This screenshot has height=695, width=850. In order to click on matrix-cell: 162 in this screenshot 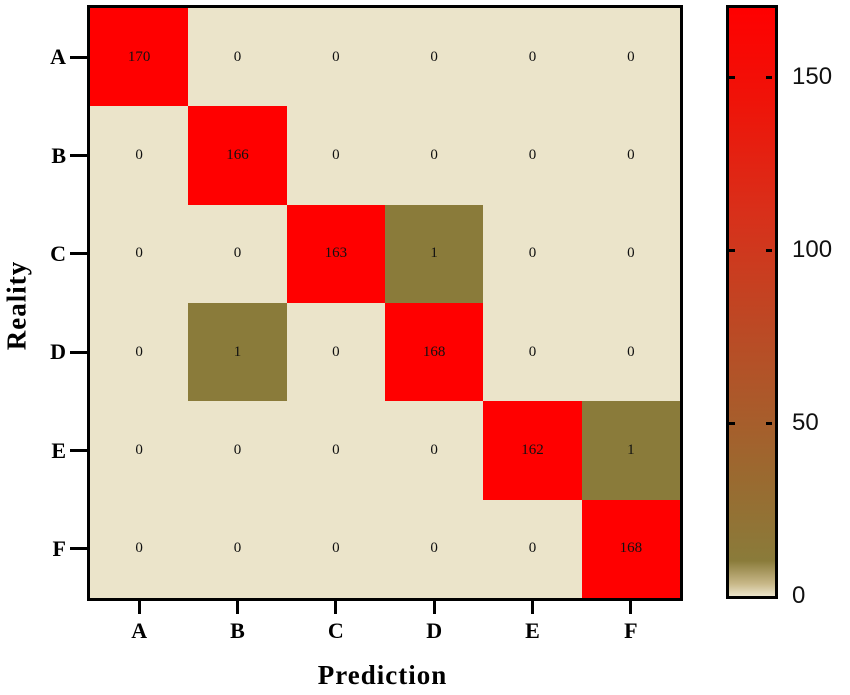, I will do `click(532, 450)`.